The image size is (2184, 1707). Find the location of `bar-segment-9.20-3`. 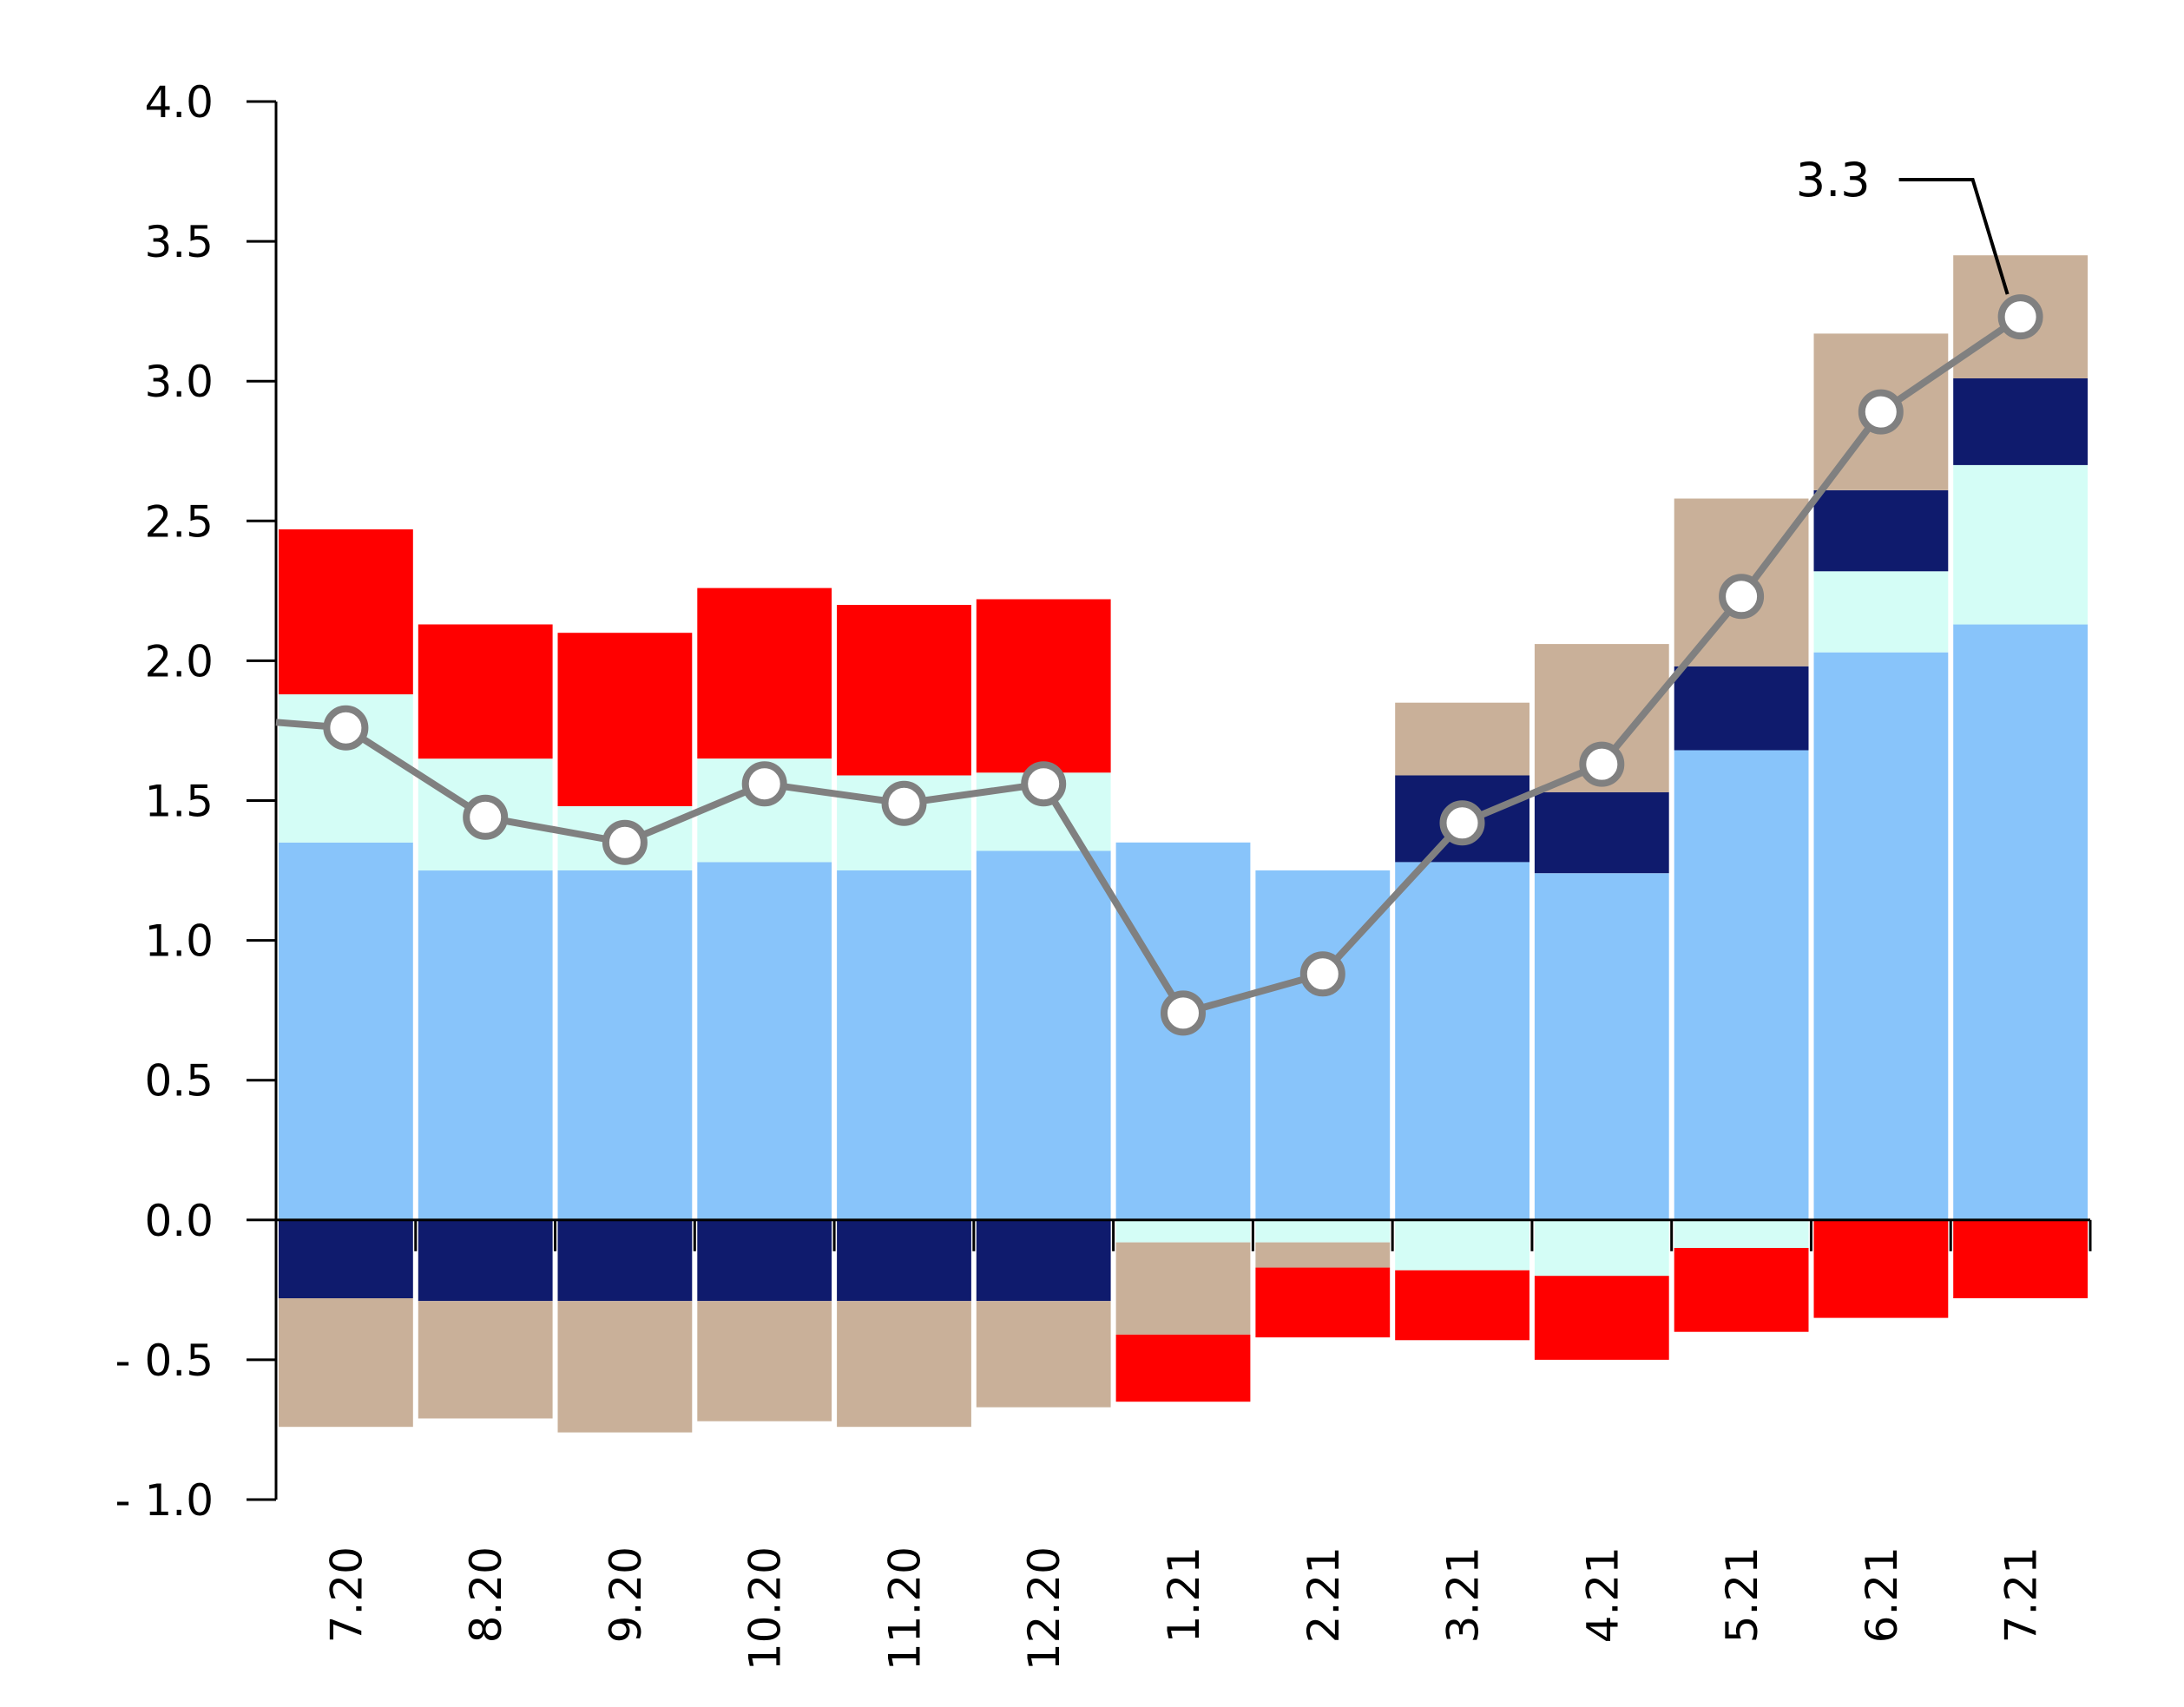

bar-segment-9.20-3 is located at coordinates (625, 1367).